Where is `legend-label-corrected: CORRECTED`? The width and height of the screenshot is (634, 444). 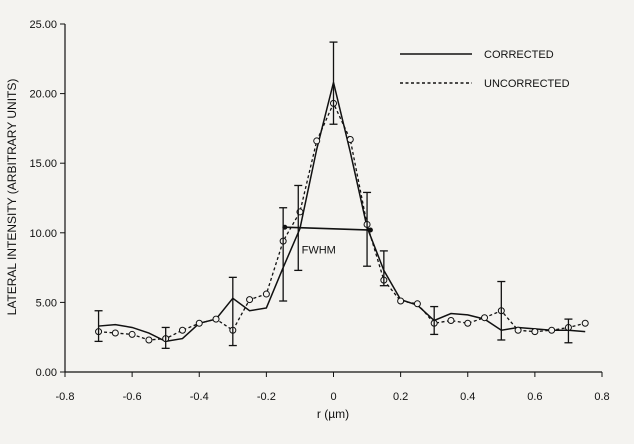 legend-label-corrected: CORRECTED is located at coordinates (519, 55).